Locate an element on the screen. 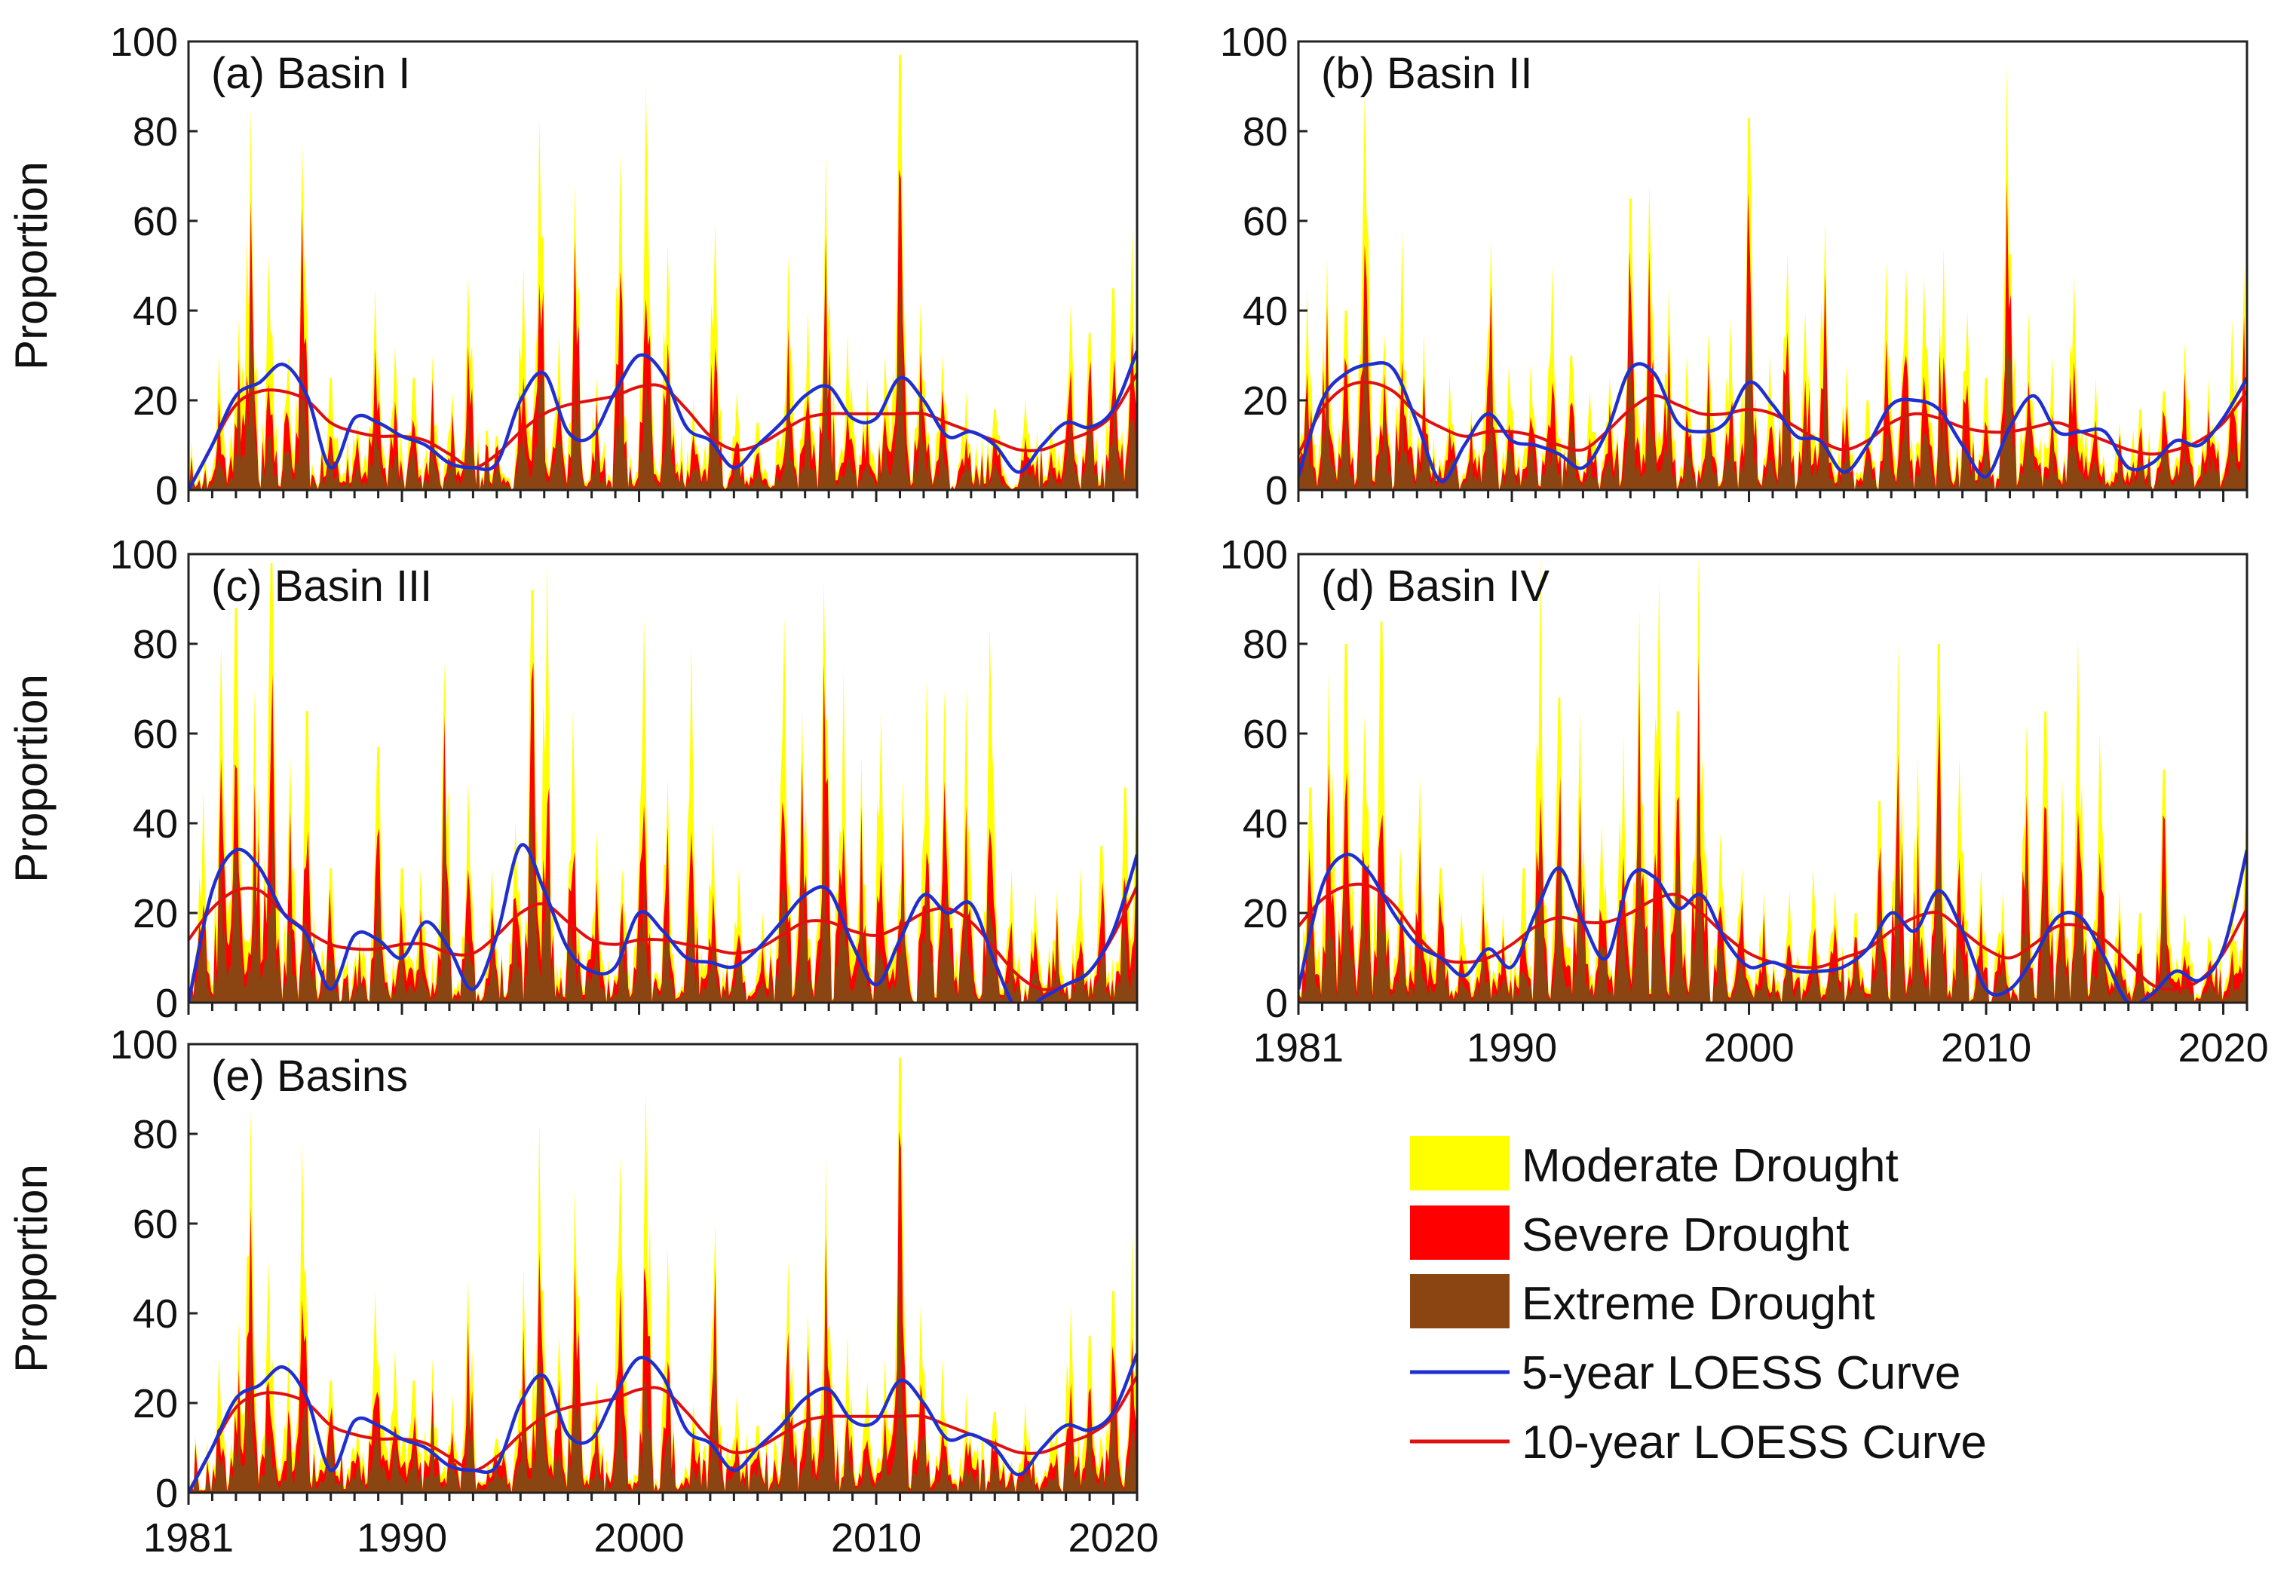  legend-label-3: Extreme Drought is located at coordinates (1698, 1304).